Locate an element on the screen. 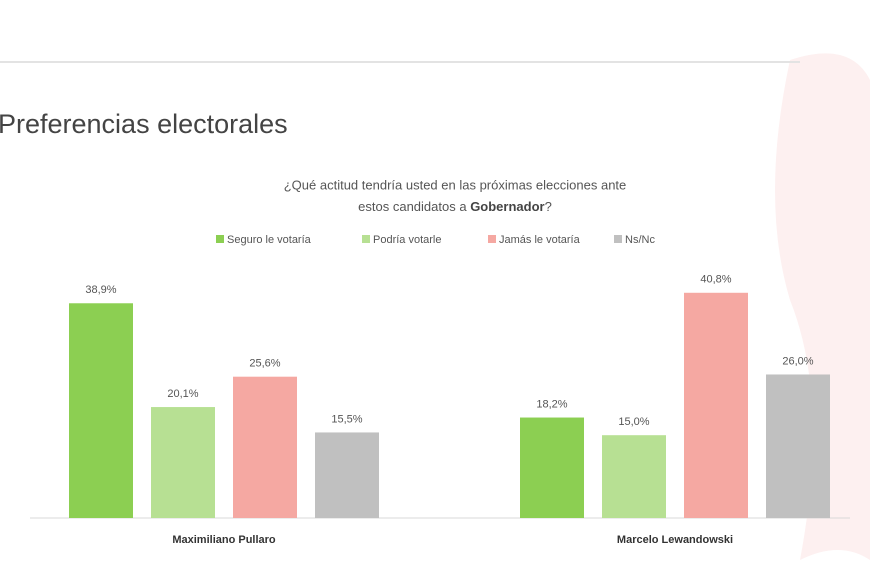  data-label: 15,0% is located at coordinates (633, 422).